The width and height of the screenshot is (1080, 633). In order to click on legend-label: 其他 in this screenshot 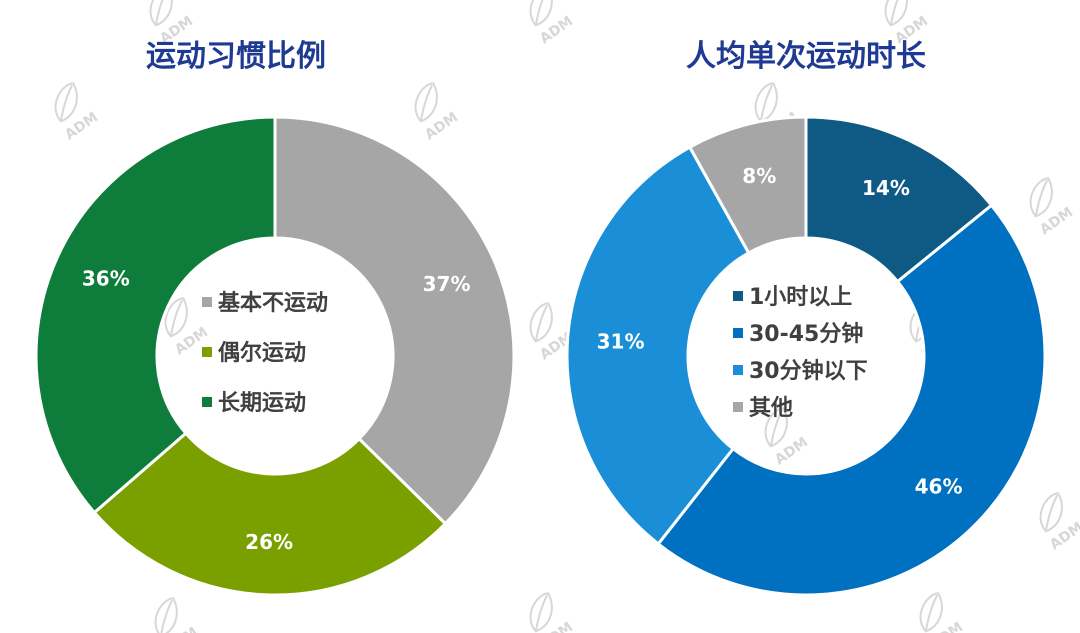, I will do `click(771, 408)`.